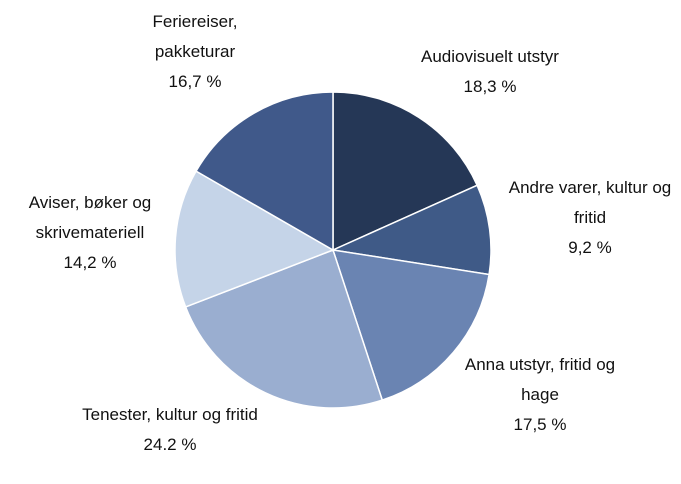  Describe the element at coordinates (540, 424) in the screenshot. I see `value-label: 17,5 %` at that location.